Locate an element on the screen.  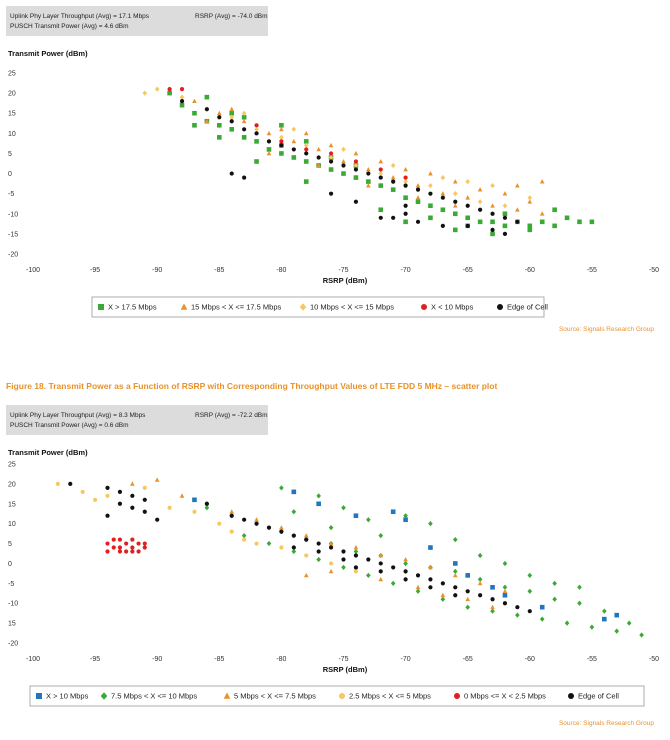
y-tick-label: -5 is located at coordinates (11, 194).